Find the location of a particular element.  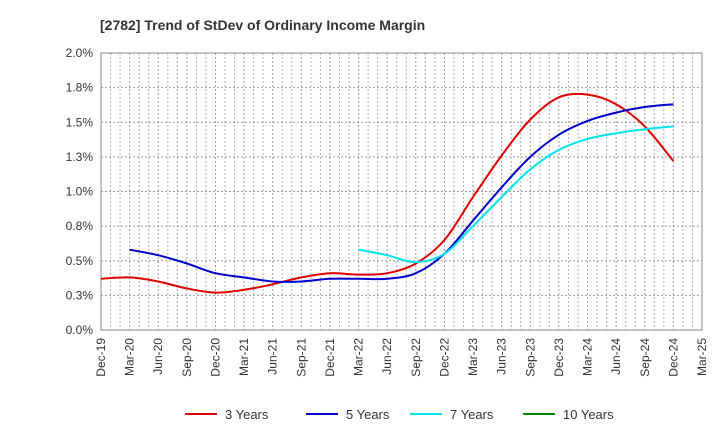

x-tick-label: Jun-21 is located at coordinates (273, 356).